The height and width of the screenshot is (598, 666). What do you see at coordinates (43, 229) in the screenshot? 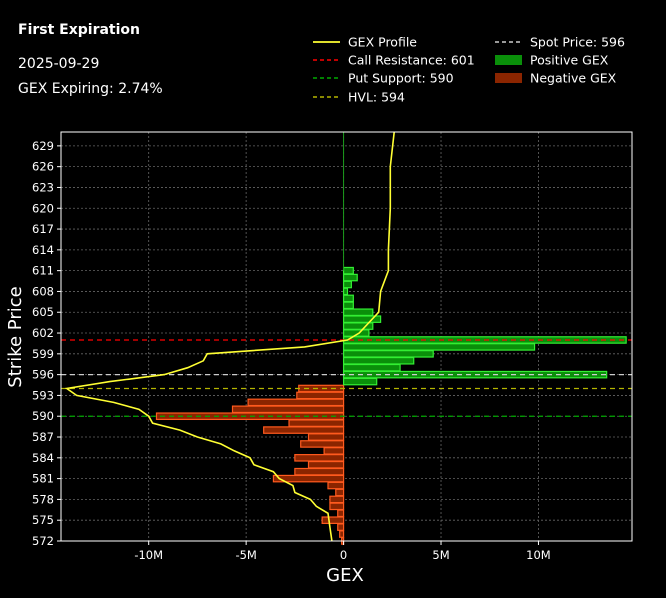
I see `y-tick-label: 617` at bounding box center [43, 229].